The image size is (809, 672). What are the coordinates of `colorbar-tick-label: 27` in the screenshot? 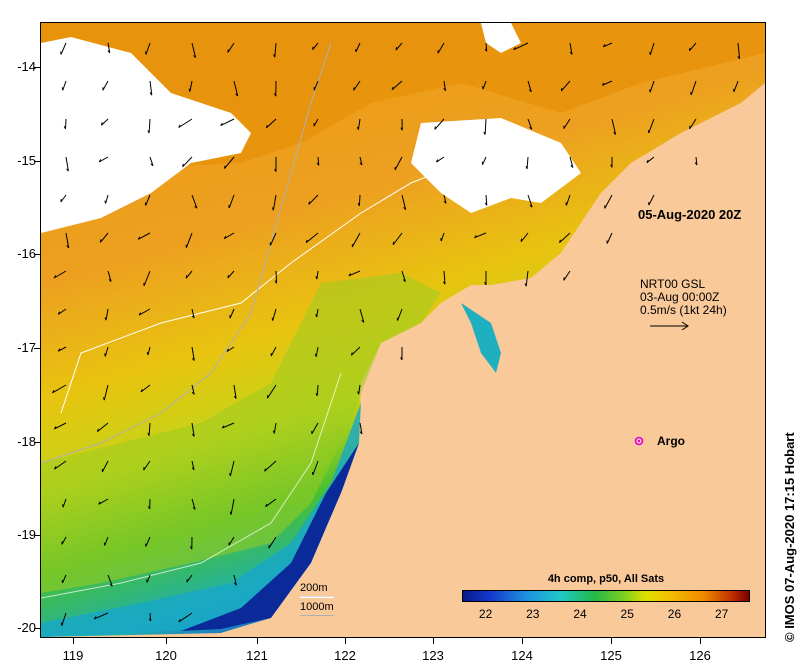 It's located at (721, 614).